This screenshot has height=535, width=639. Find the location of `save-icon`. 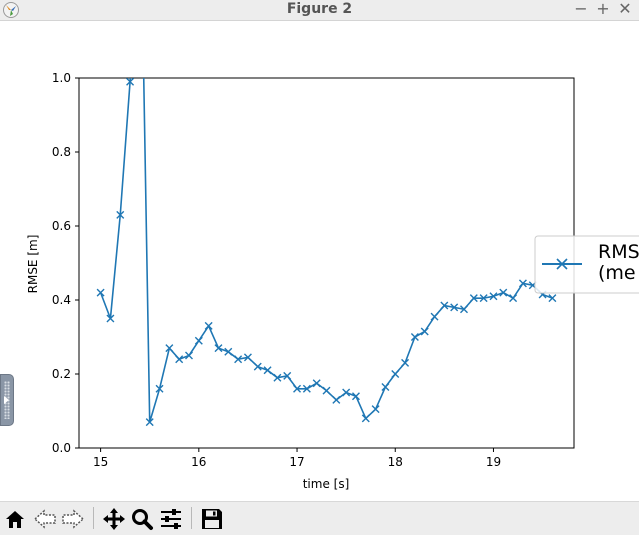

save-icon is located at coordinates (212, 519).